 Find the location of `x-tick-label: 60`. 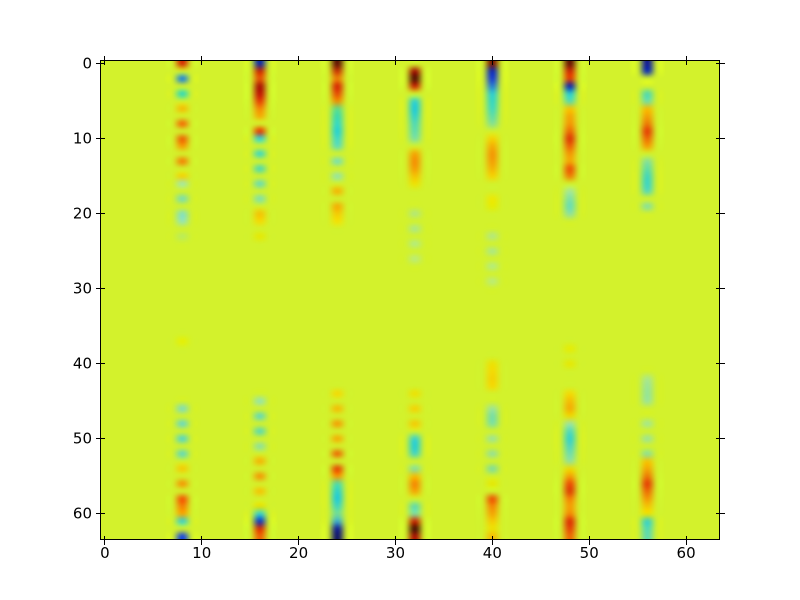

x-tick-label: 60 is located at coordinates (686, 553).